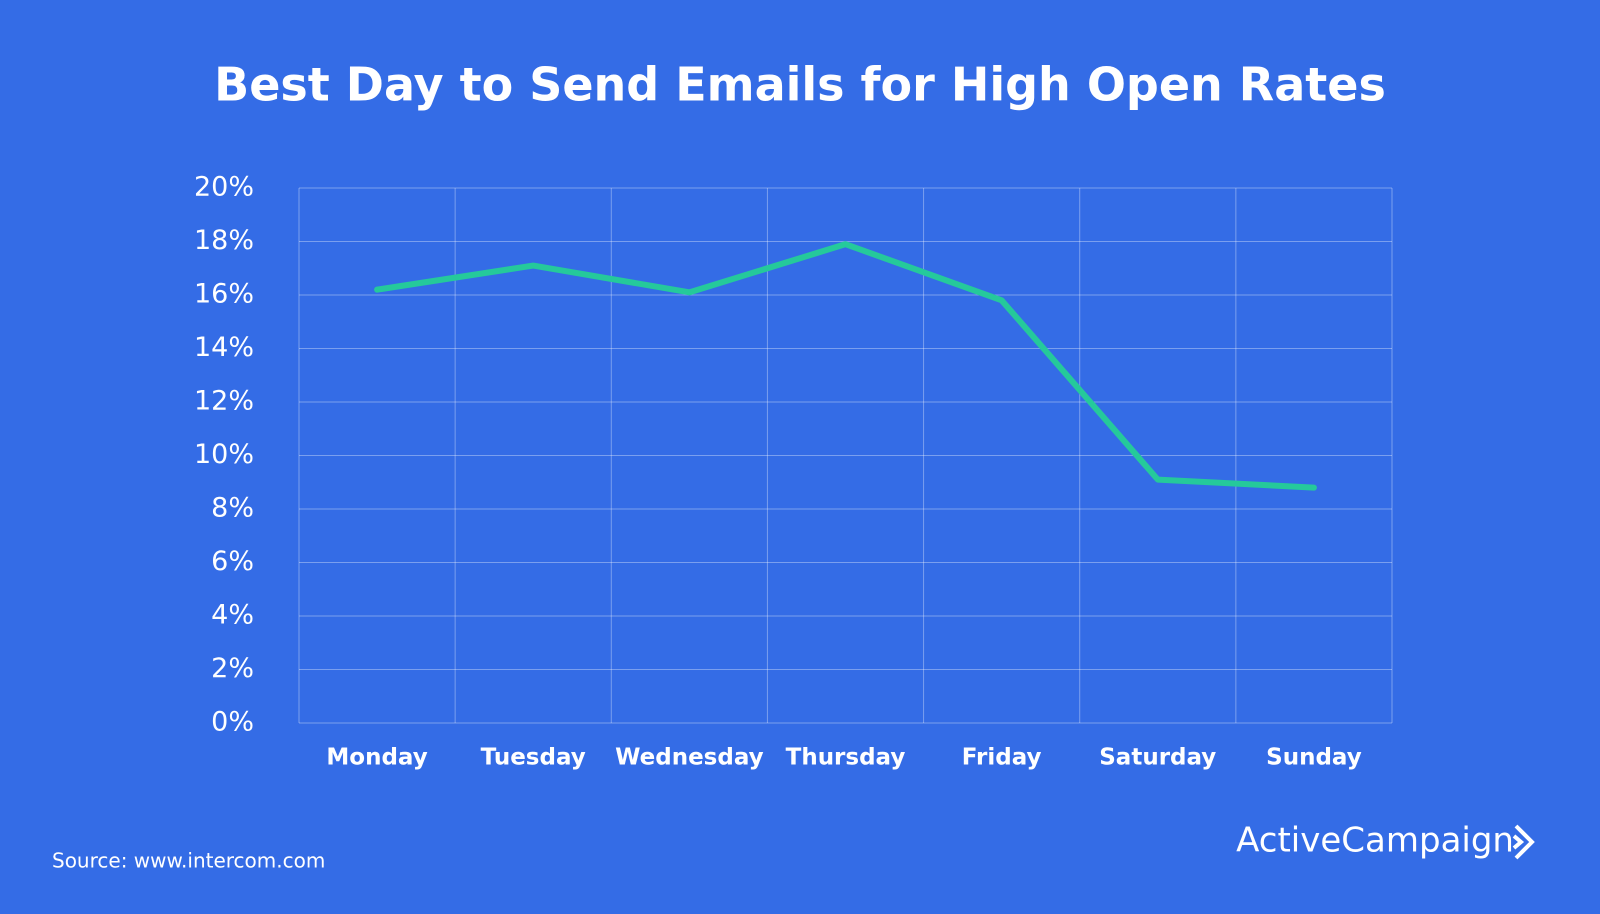 The height and width of the screenshot is (914, 1600). Describe the element at coordinates (232, 615) in the screenshot. I see `y-tick-label: 4%` at that location.